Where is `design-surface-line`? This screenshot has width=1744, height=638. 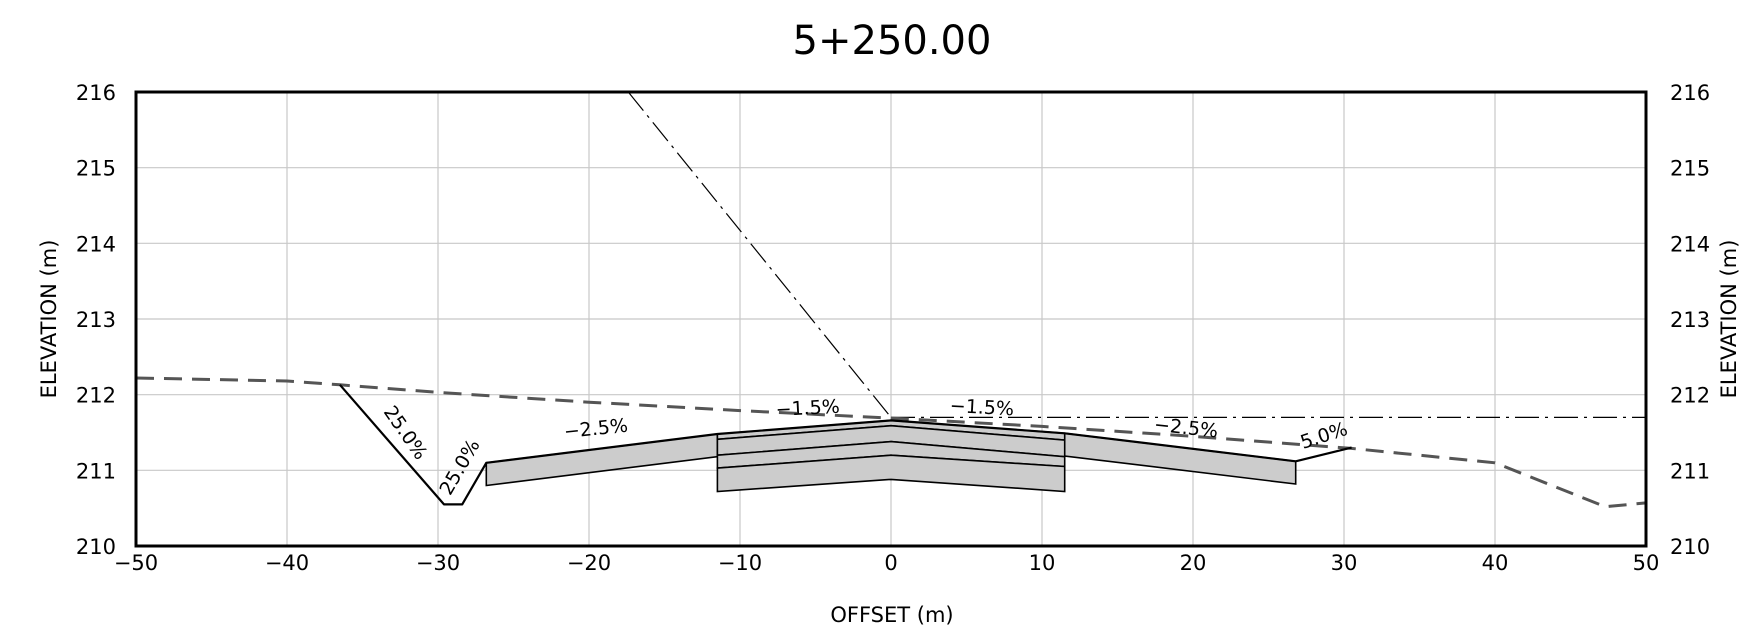
design-surface-line is located at coordinates (845, 445).